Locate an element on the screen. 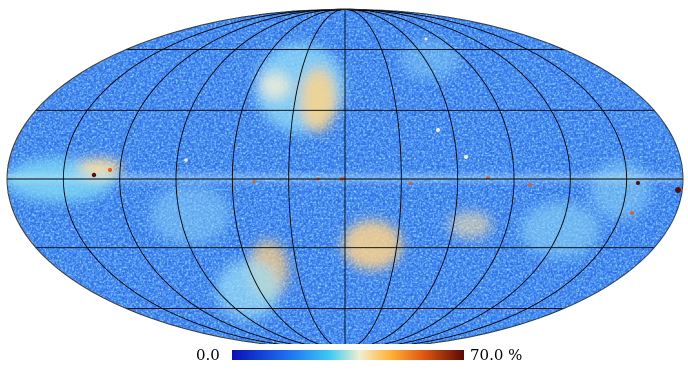 The height and width of the screenshot is (372, 688). galactic-plane-band is located at coordinates (345, 178).